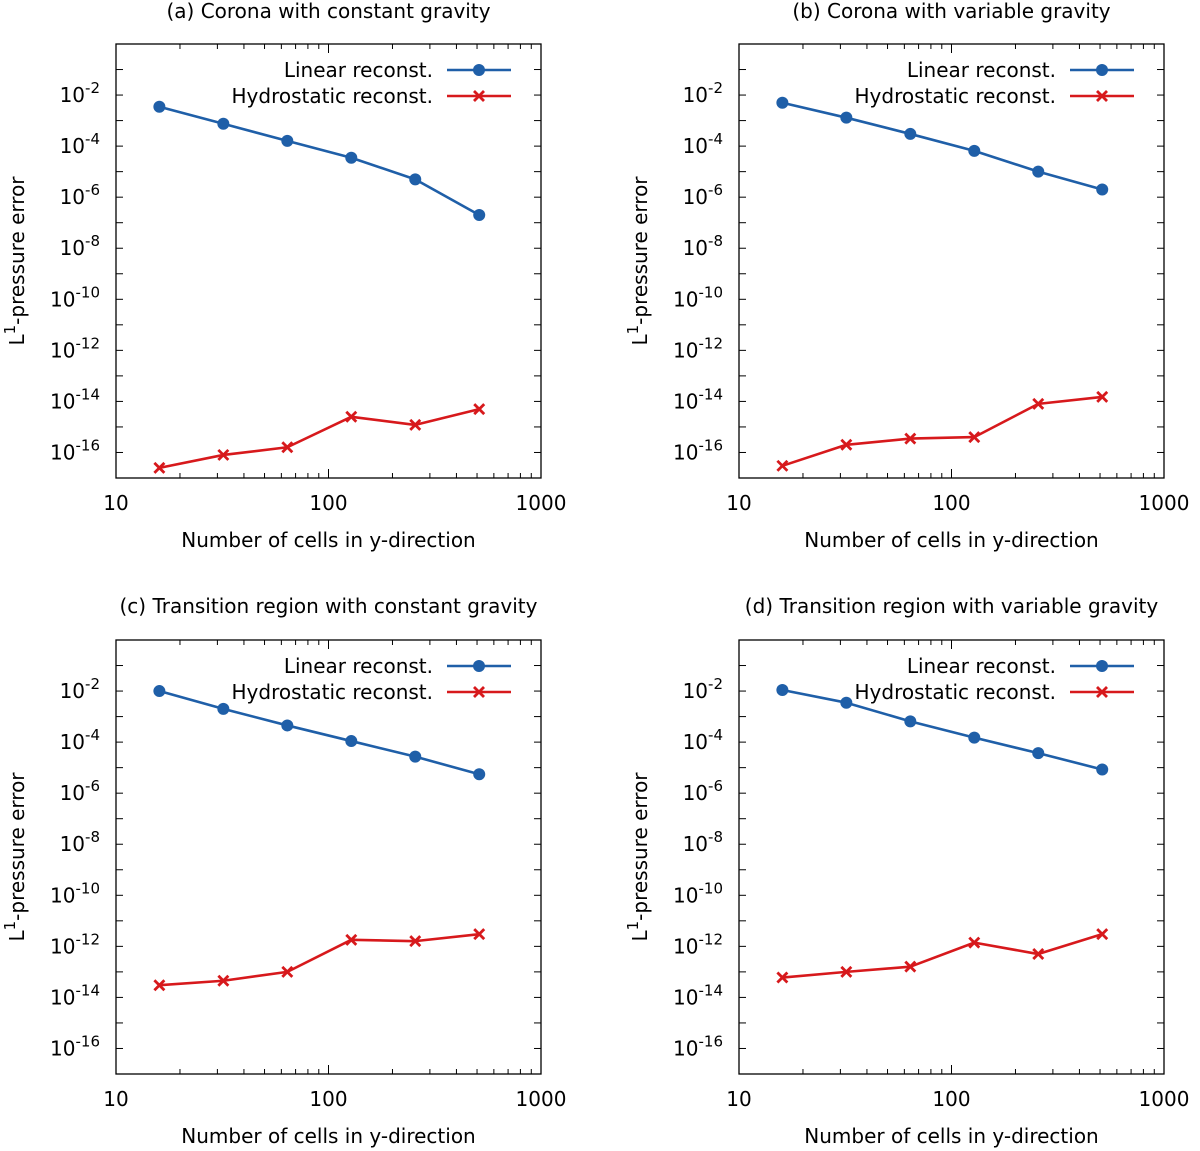  I want to click on chart-title: (a) Corona with constant gravity, so click(328, 11).